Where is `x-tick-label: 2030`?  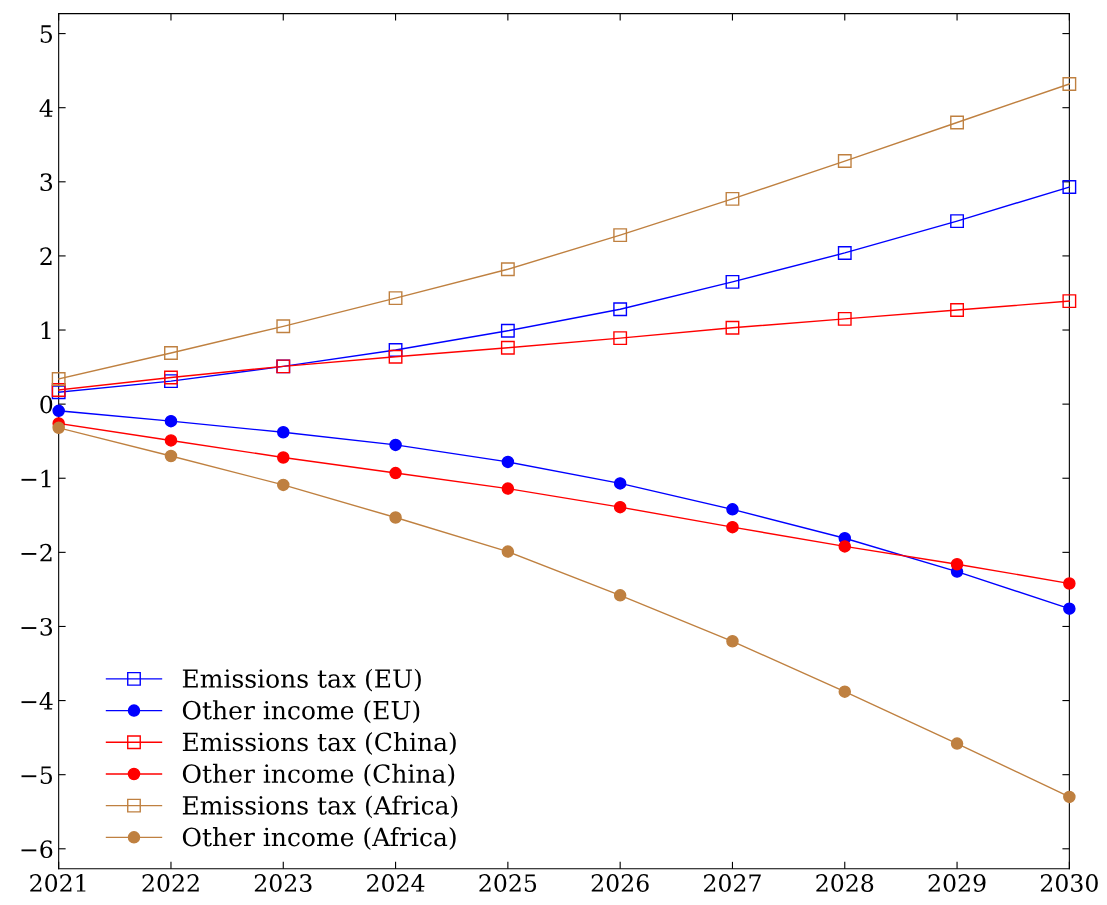 x-tick-label: 2030 is located at coordinates (1069, 883).